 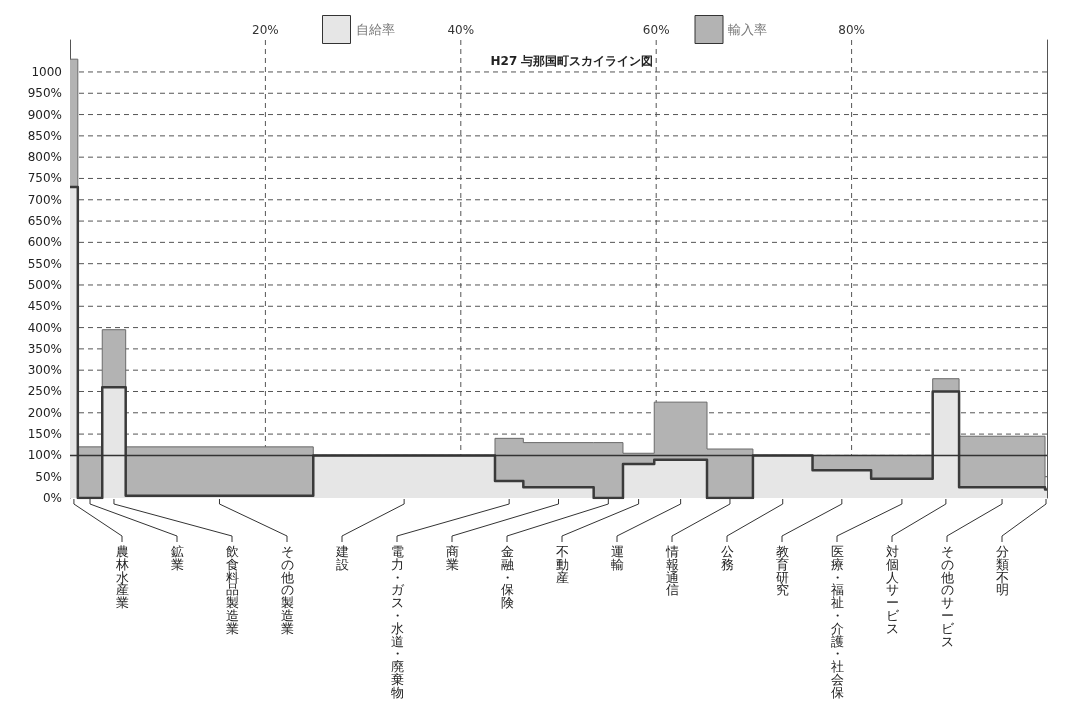 I want to click on y-tick-label: 500%, so click(x=44, y=284).